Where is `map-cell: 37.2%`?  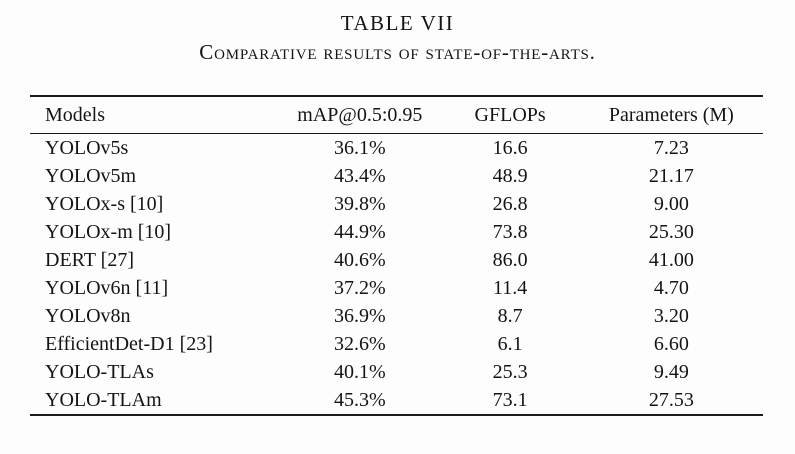
map-cell: 37.2% is located at coordinates (360, 287).